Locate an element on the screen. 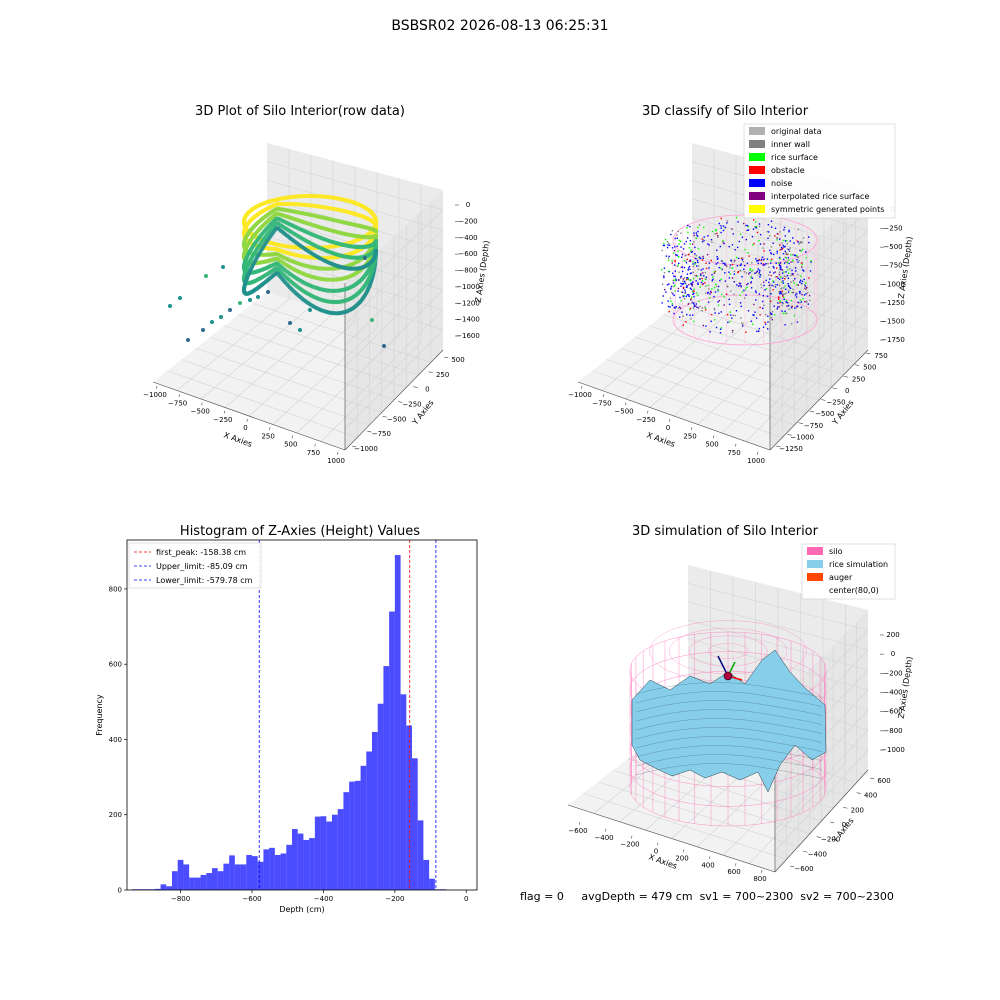 The height and width of the screenshot is (1000, 1000). panel3-legend-label: Upper_limit: -85.09 cm is located at coordinates (202, 566).